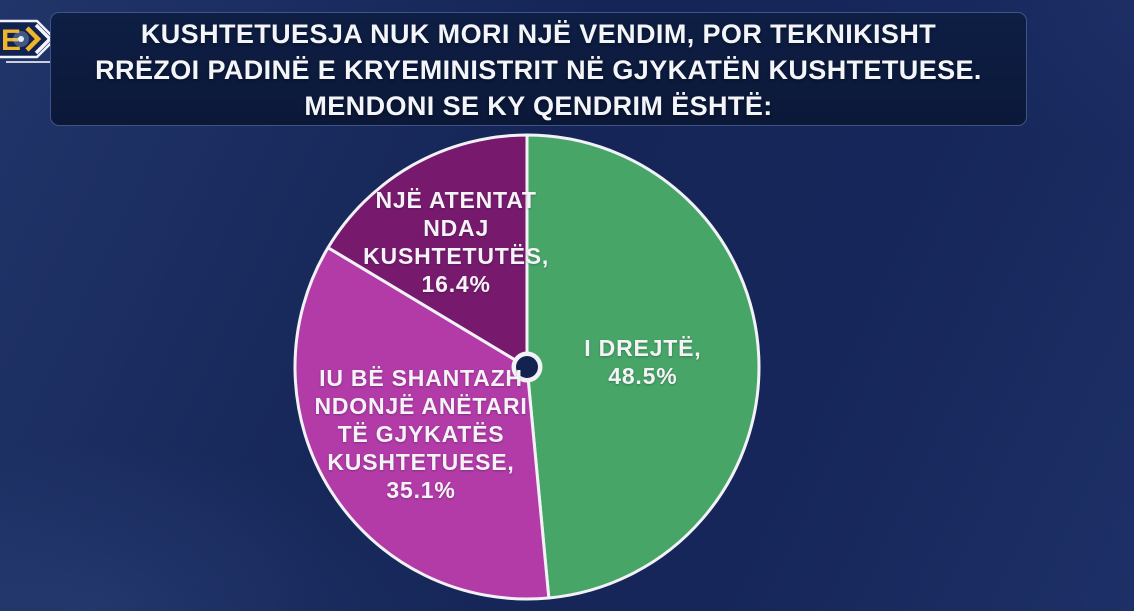  I want to click on channel-logo-badge: E, so click(29, 41).